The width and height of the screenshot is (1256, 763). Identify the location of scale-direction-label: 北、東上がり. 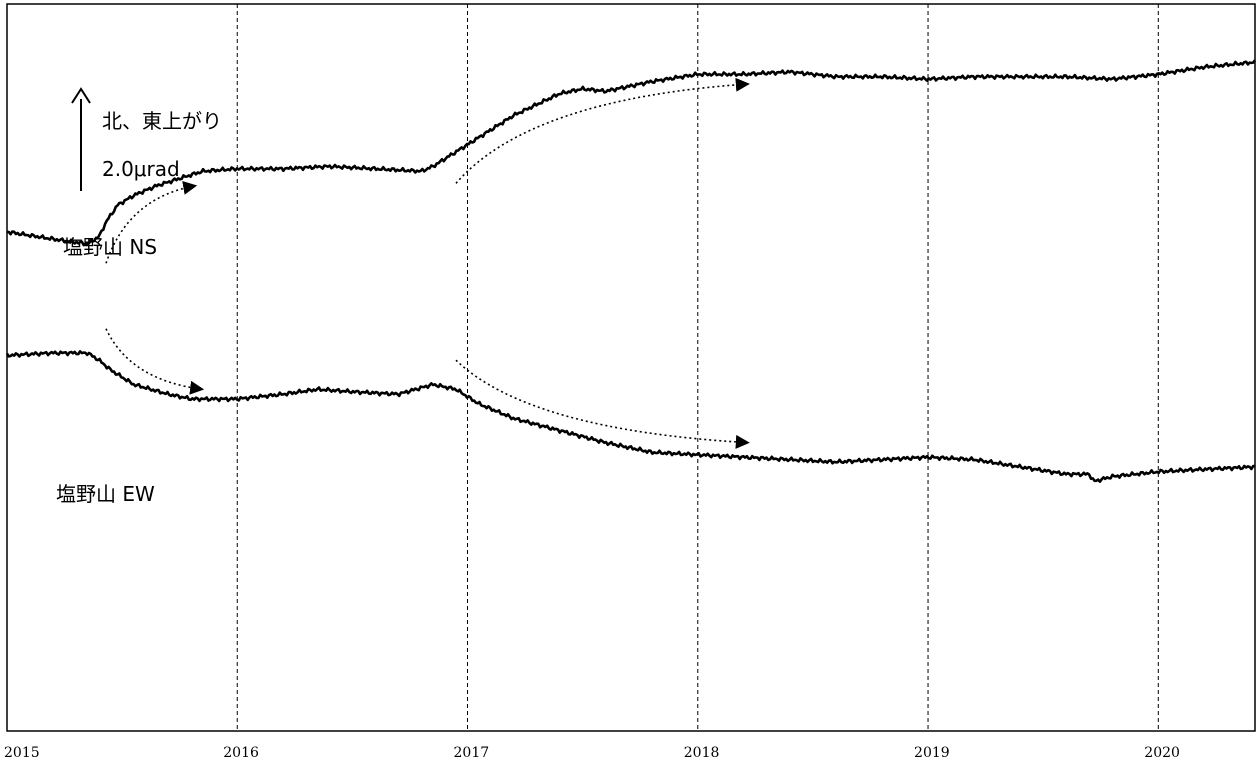
(162, 121).